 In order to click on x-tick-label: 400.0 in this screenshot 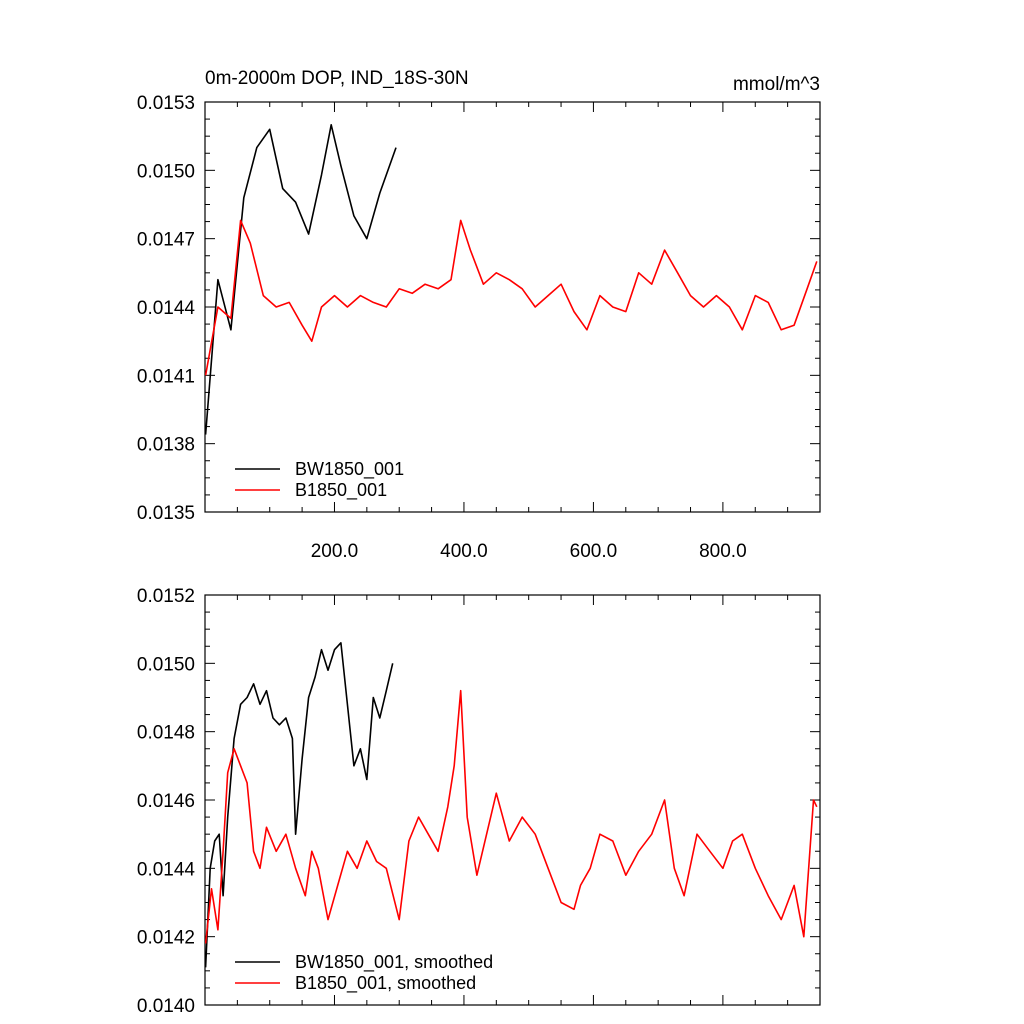, I will do `click(464, 551)`.